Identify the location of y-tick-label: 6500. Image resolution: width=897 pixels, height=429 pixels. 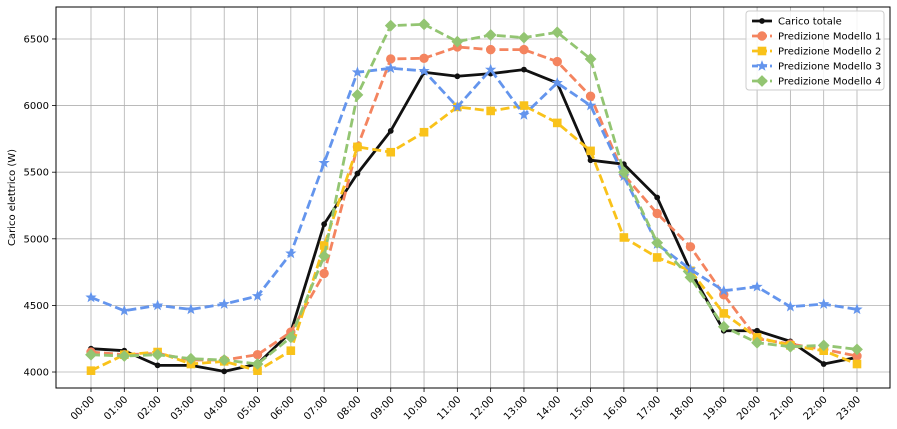
(36, 39).